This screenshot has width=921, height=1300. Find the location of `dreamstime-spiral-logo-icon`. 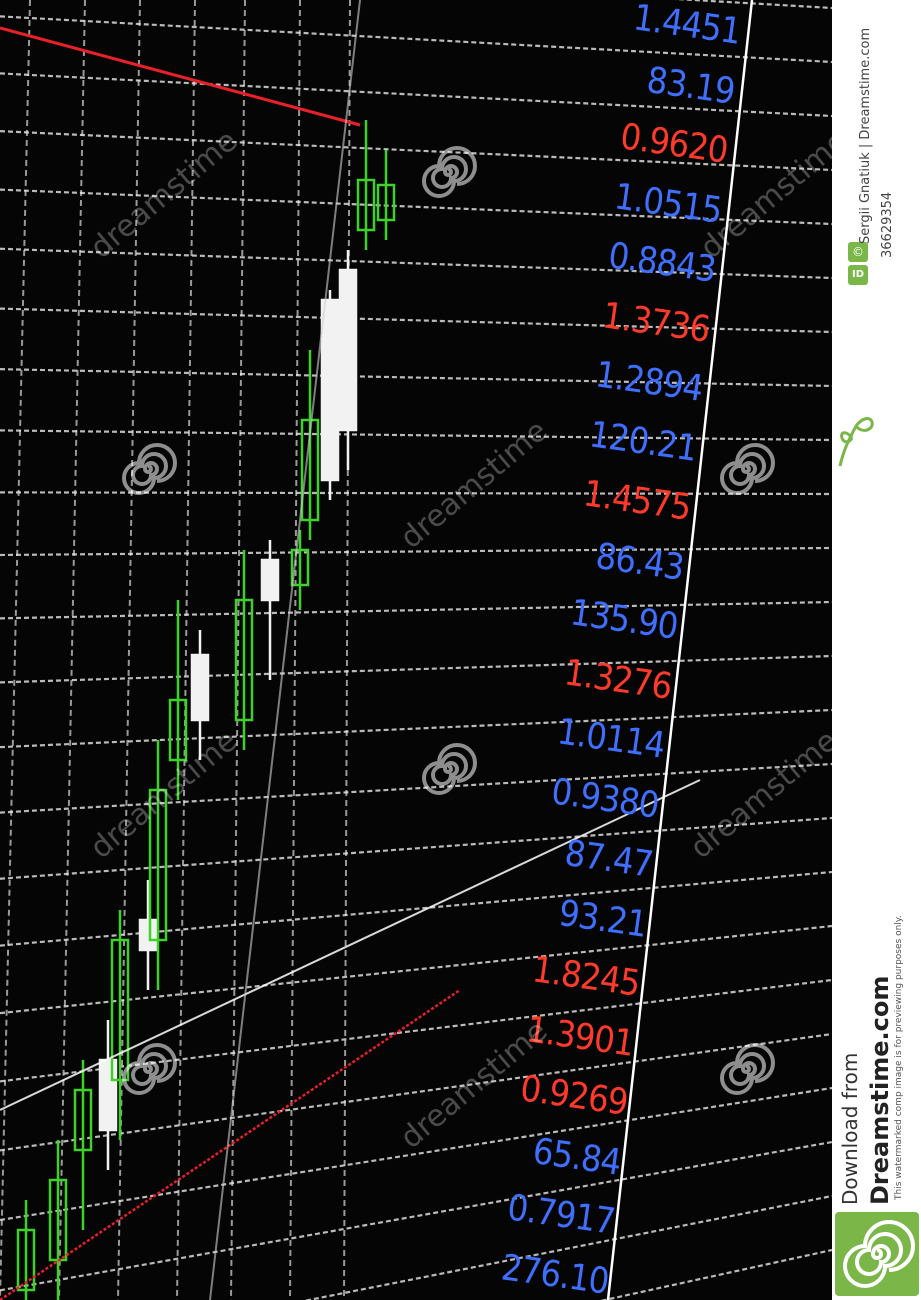

dreamstime-spiral-logo-icon is located at coordinates (877, 1254).